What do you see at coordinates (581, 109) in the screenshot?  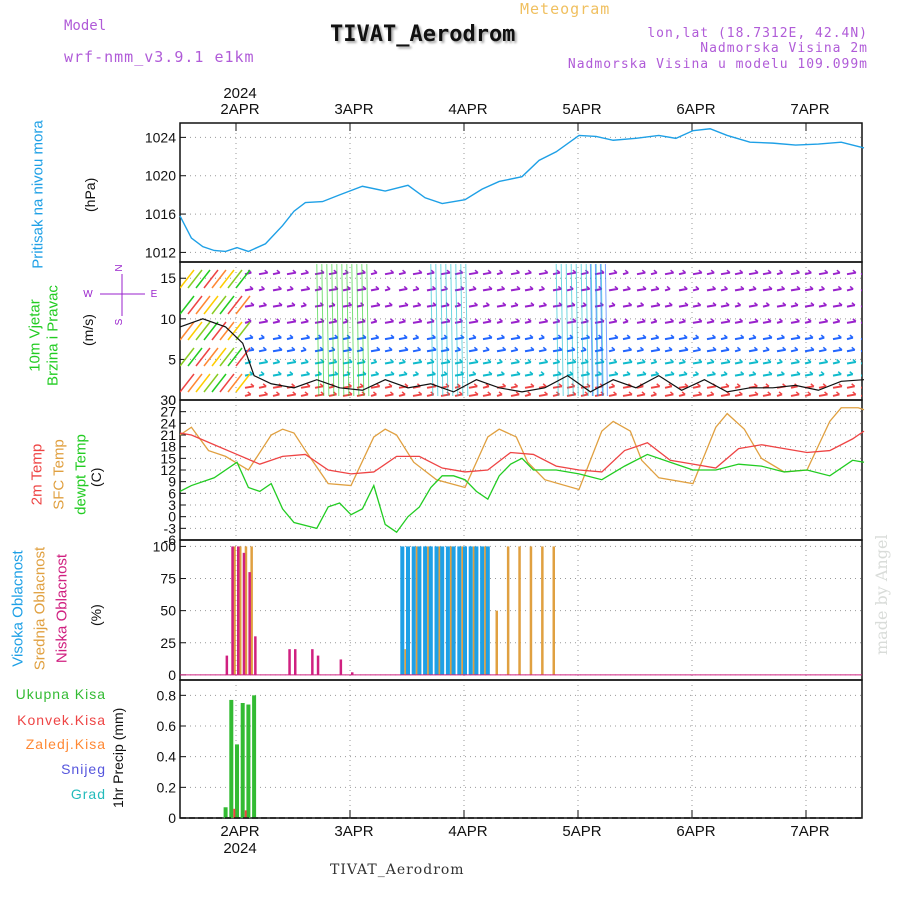 I see `x-top-tick-label: 5APR` at bounding box center [581, 109].